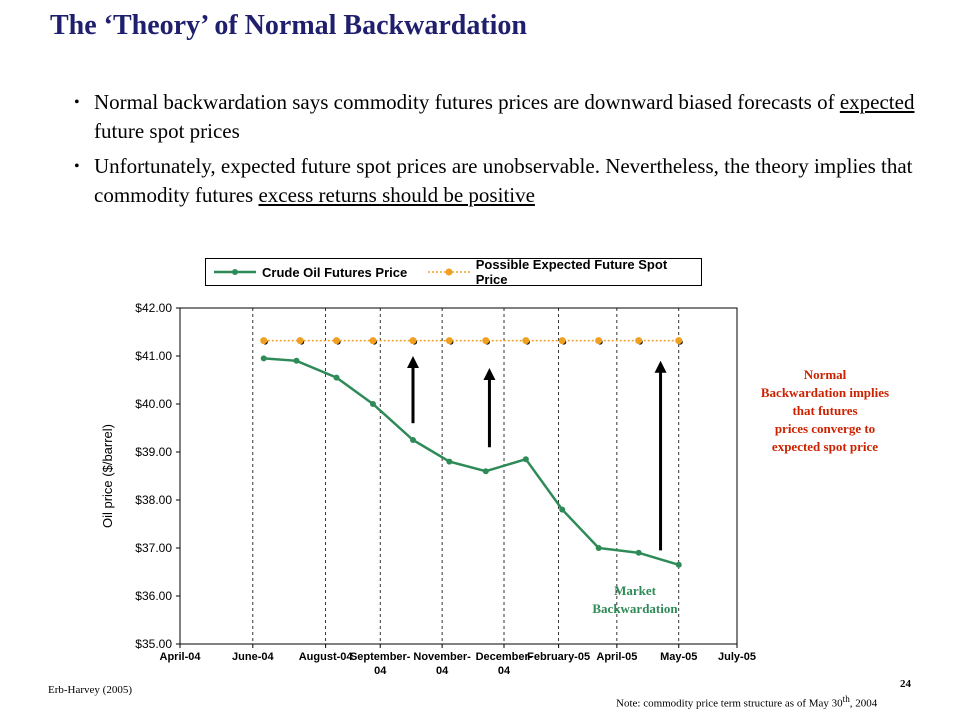 This screenshot has height=720, width=960. What do you see at coordinates (558, 657) in the screenshot?
I see `x-tick-label: February-05` at bounding box center [558, 657].